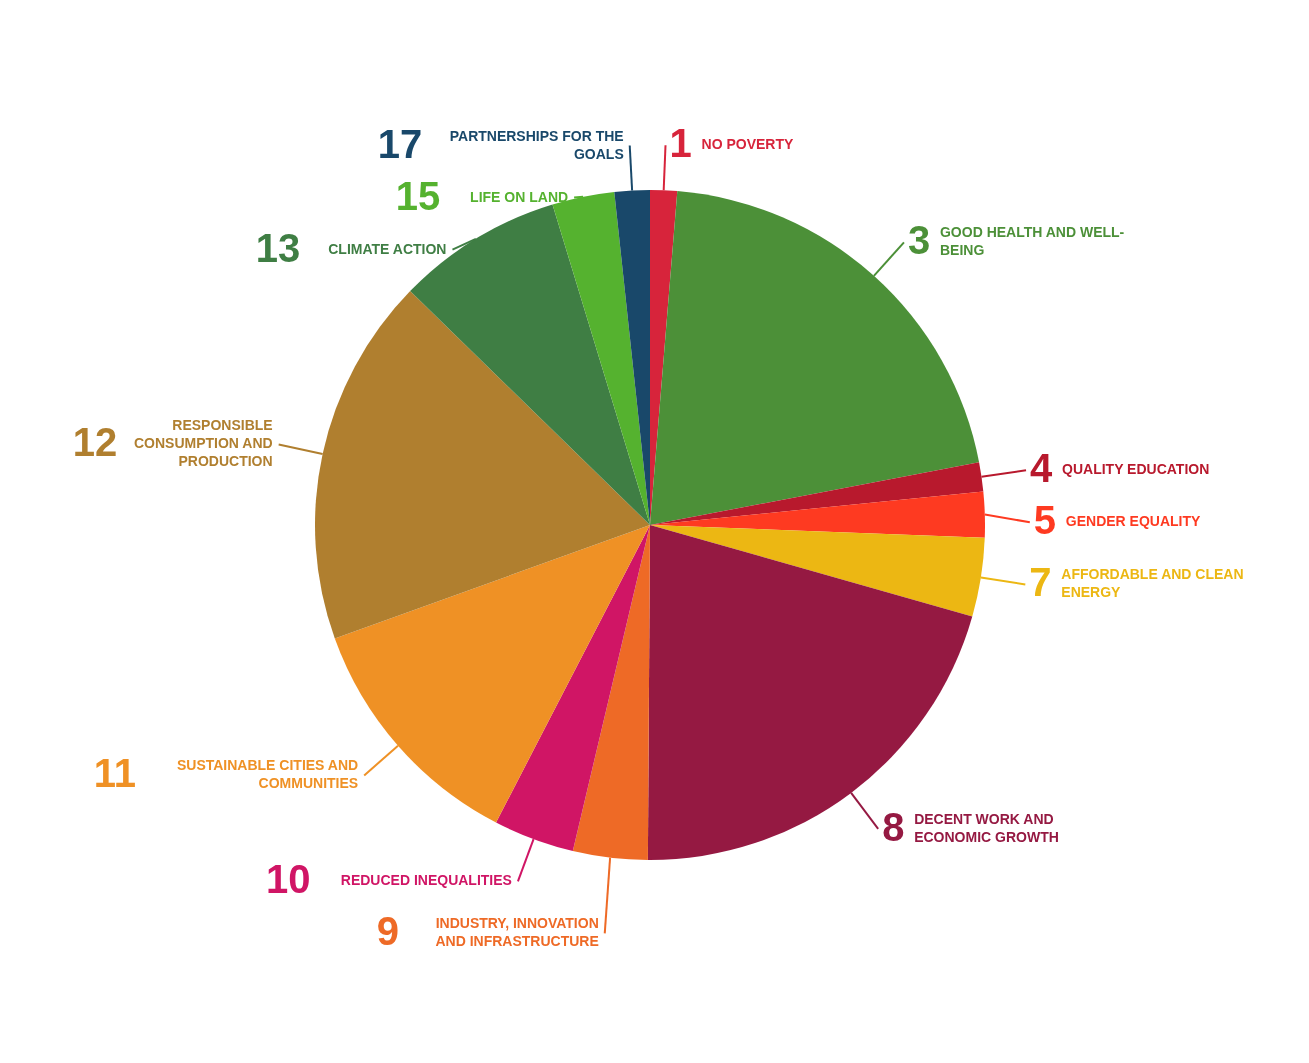 This screenshot has width=1309, height=1063. Describe the element at coordinates (172, 443) in the screenshot. I see `category-label: 12 RESPONSIBLE CONSUMPTION AND PRODUCTION` at that location.